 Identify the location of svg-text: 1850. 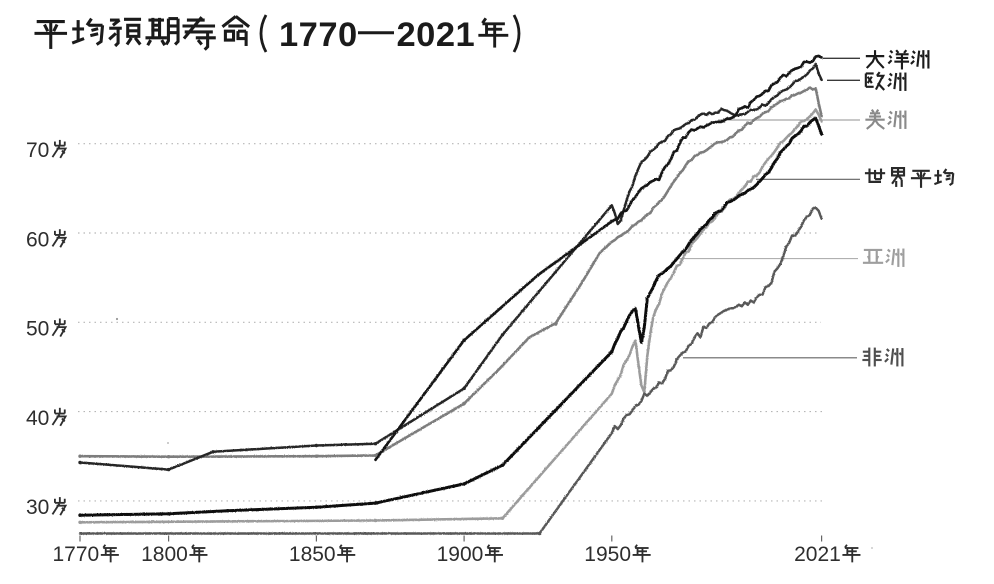
(312, 554).